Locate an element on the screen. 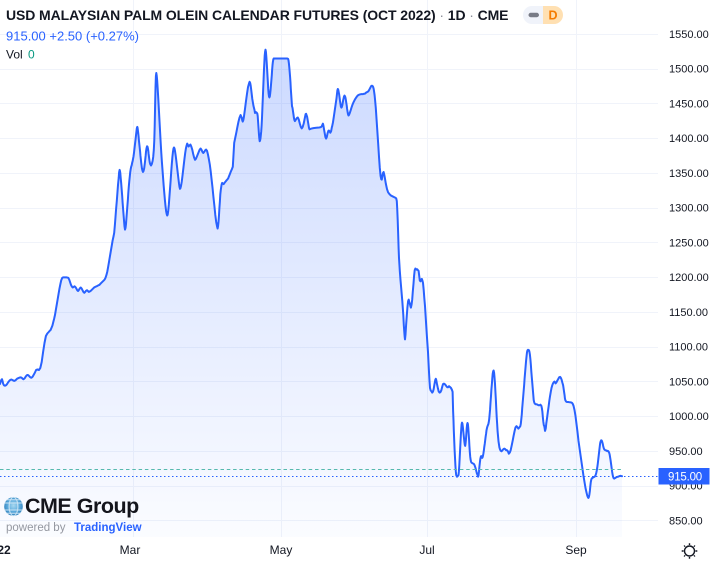 This screenshot has height=565, width=711. svg-text: 950.00 is located at coordinates (686, 452).